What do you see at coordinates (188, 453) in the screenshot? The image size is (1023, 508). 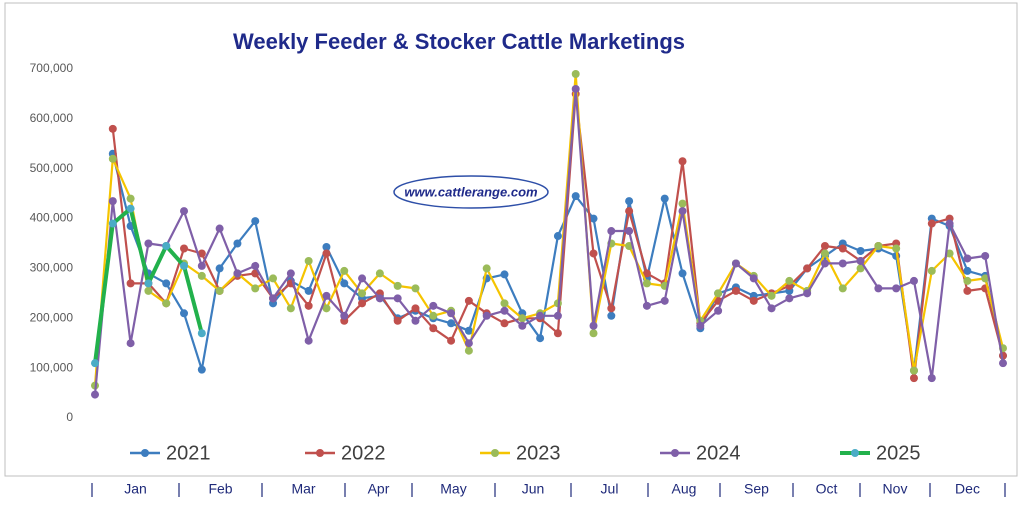 I see `legend-label: 2021` at bounding box center [188, 453].